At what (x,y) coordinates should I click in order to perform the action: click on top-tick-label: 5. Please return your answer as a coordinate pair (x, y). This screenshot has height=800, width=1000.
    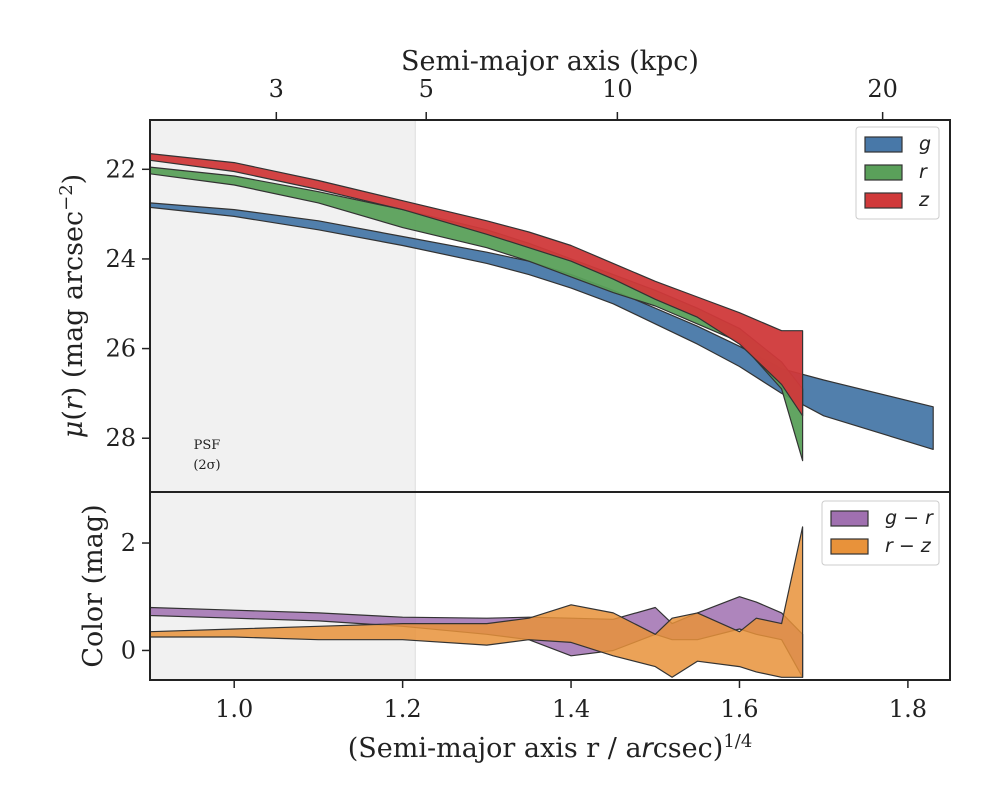
    Looking at the image, I should click on (426, 89).